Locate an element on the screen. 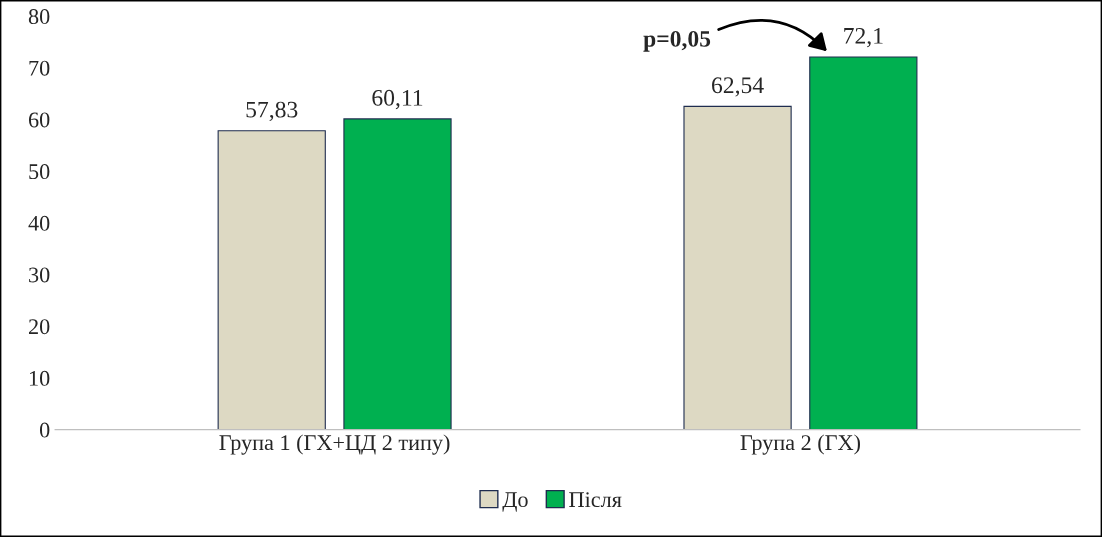 The image size is (1102, 537). y-tick-label: 60 is located at coordinates (39, 120).